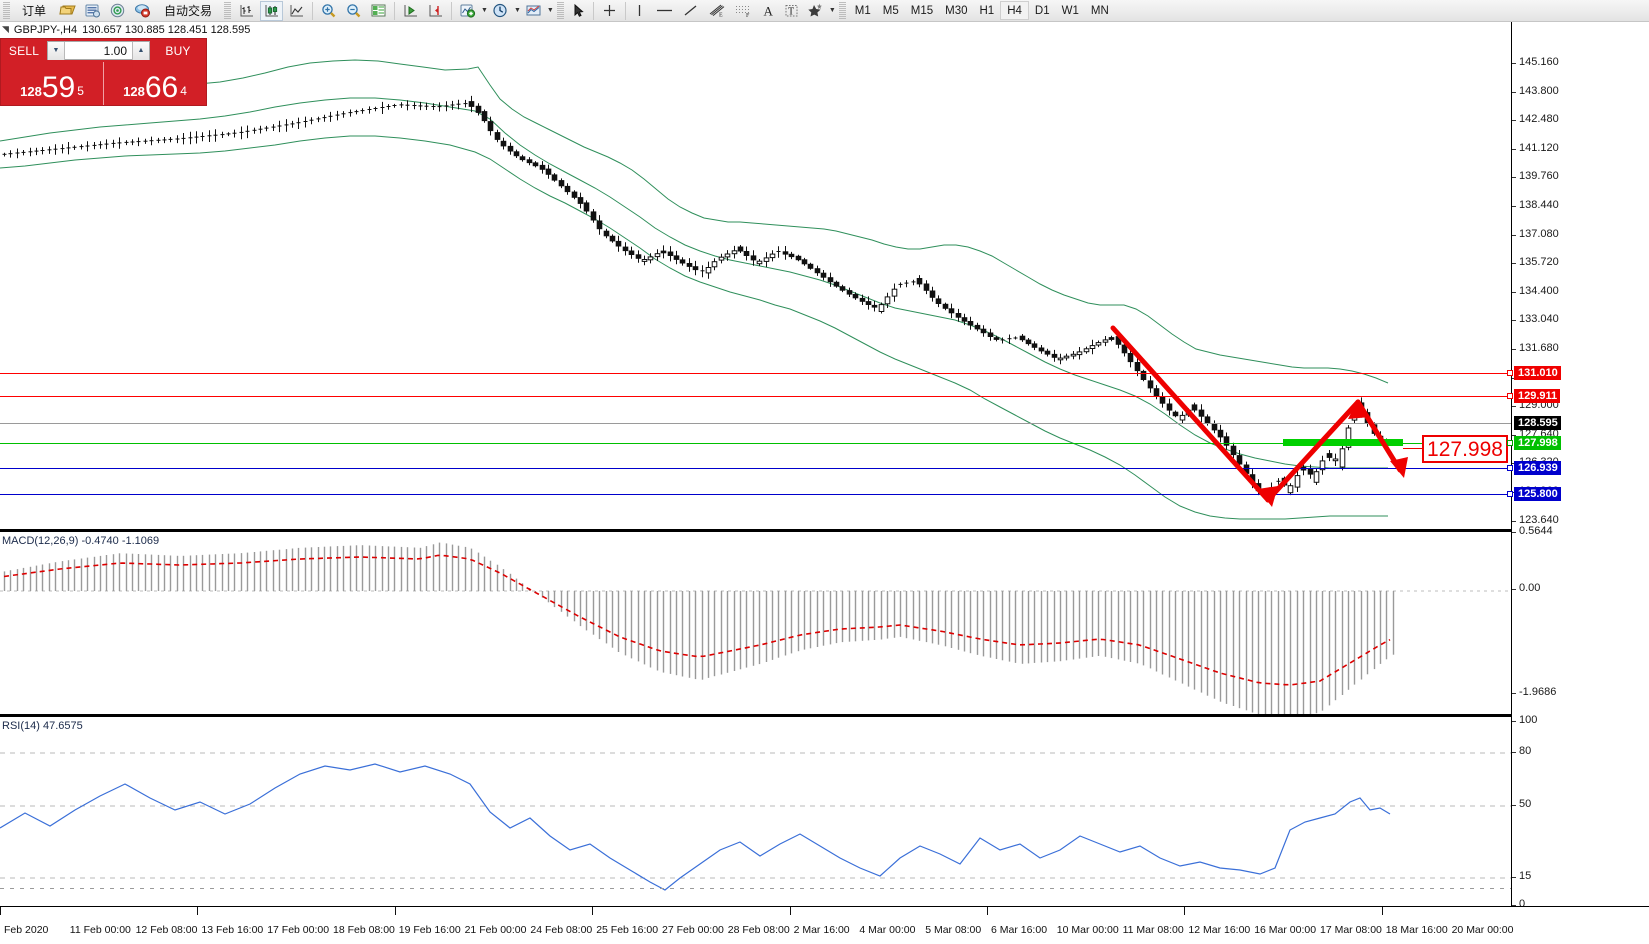 This screenshot has height=944, width=1649. What do you see at coordinates (188, 11) in the screenshot?
I see `autotrading-button: 自动交易` at bounding box center [188, 11].